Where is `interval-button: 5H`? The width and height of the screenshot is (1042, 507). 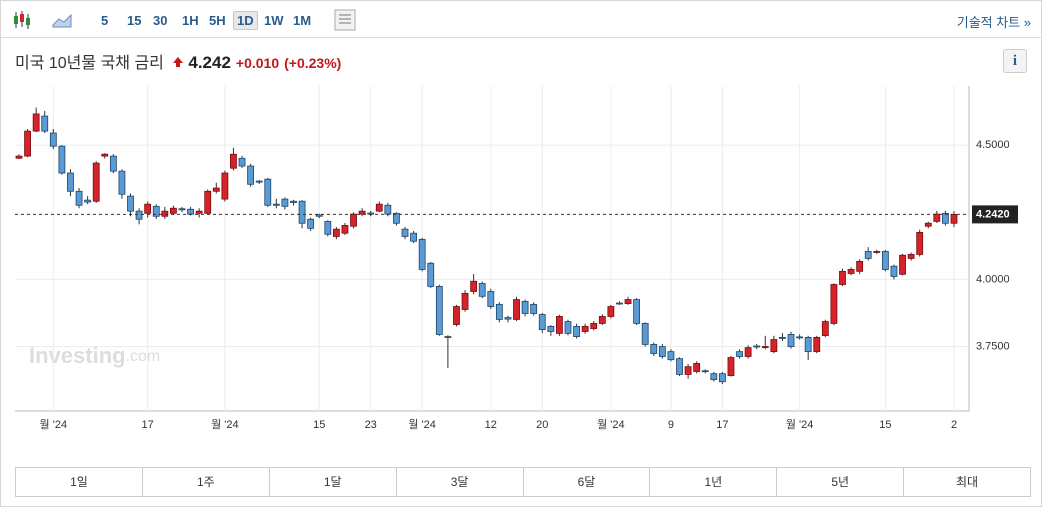 interval-button: 5H is located at coordinates (217, 20).